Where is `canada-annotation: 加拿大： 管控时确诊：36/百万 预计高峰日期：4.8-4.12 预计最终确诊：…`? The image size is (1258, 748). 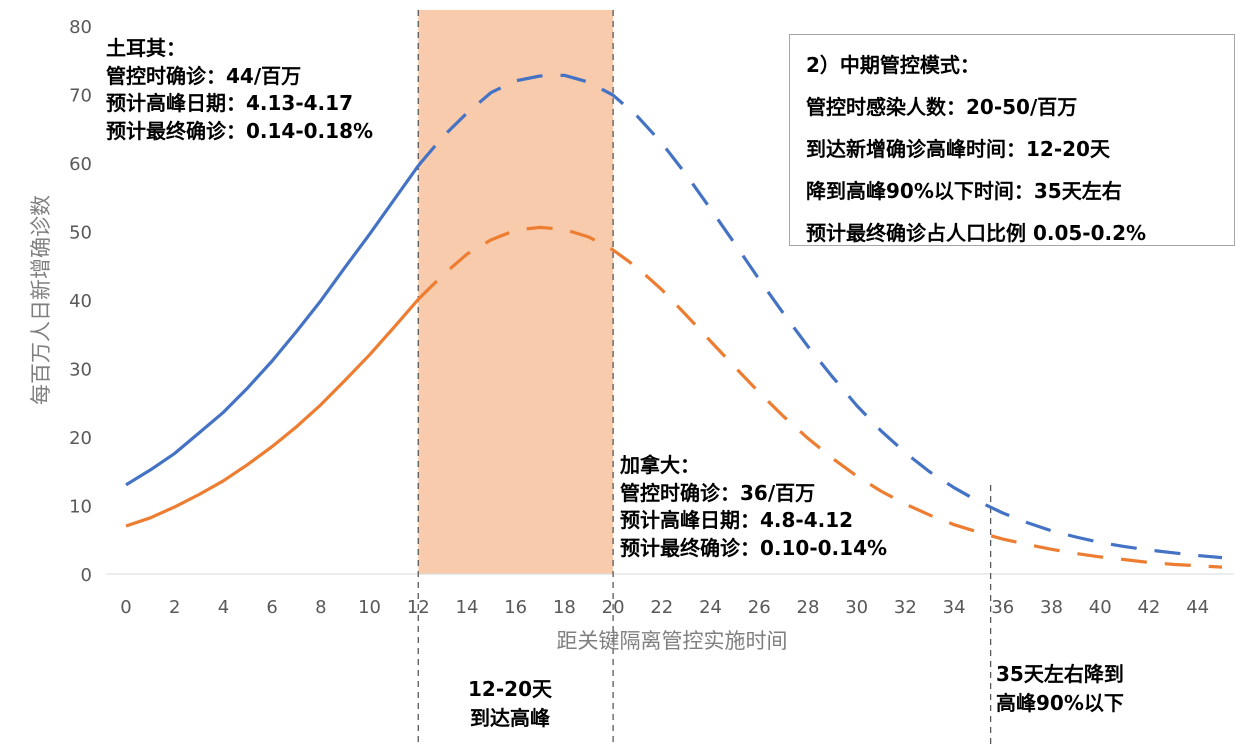 canada-annotation: 加拿大： 管控时确诊：36/百万 预计高峰日期：4.8-4.12 预计最终确诊：… is located at coordinates (753, 507).